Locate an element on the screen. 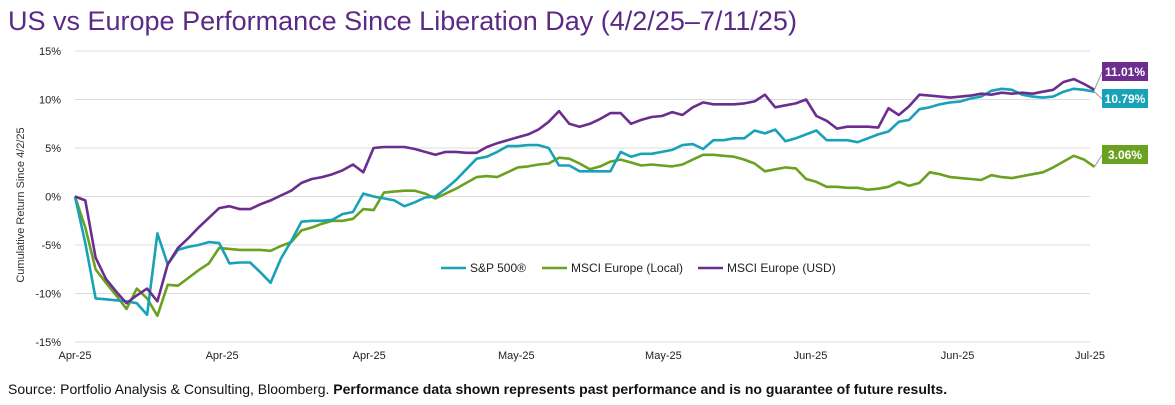 This screenshot has width=1175, height=405. y-axis-label: Cumulative Return Since 4/2/25 is located at coordinates (21, 204).